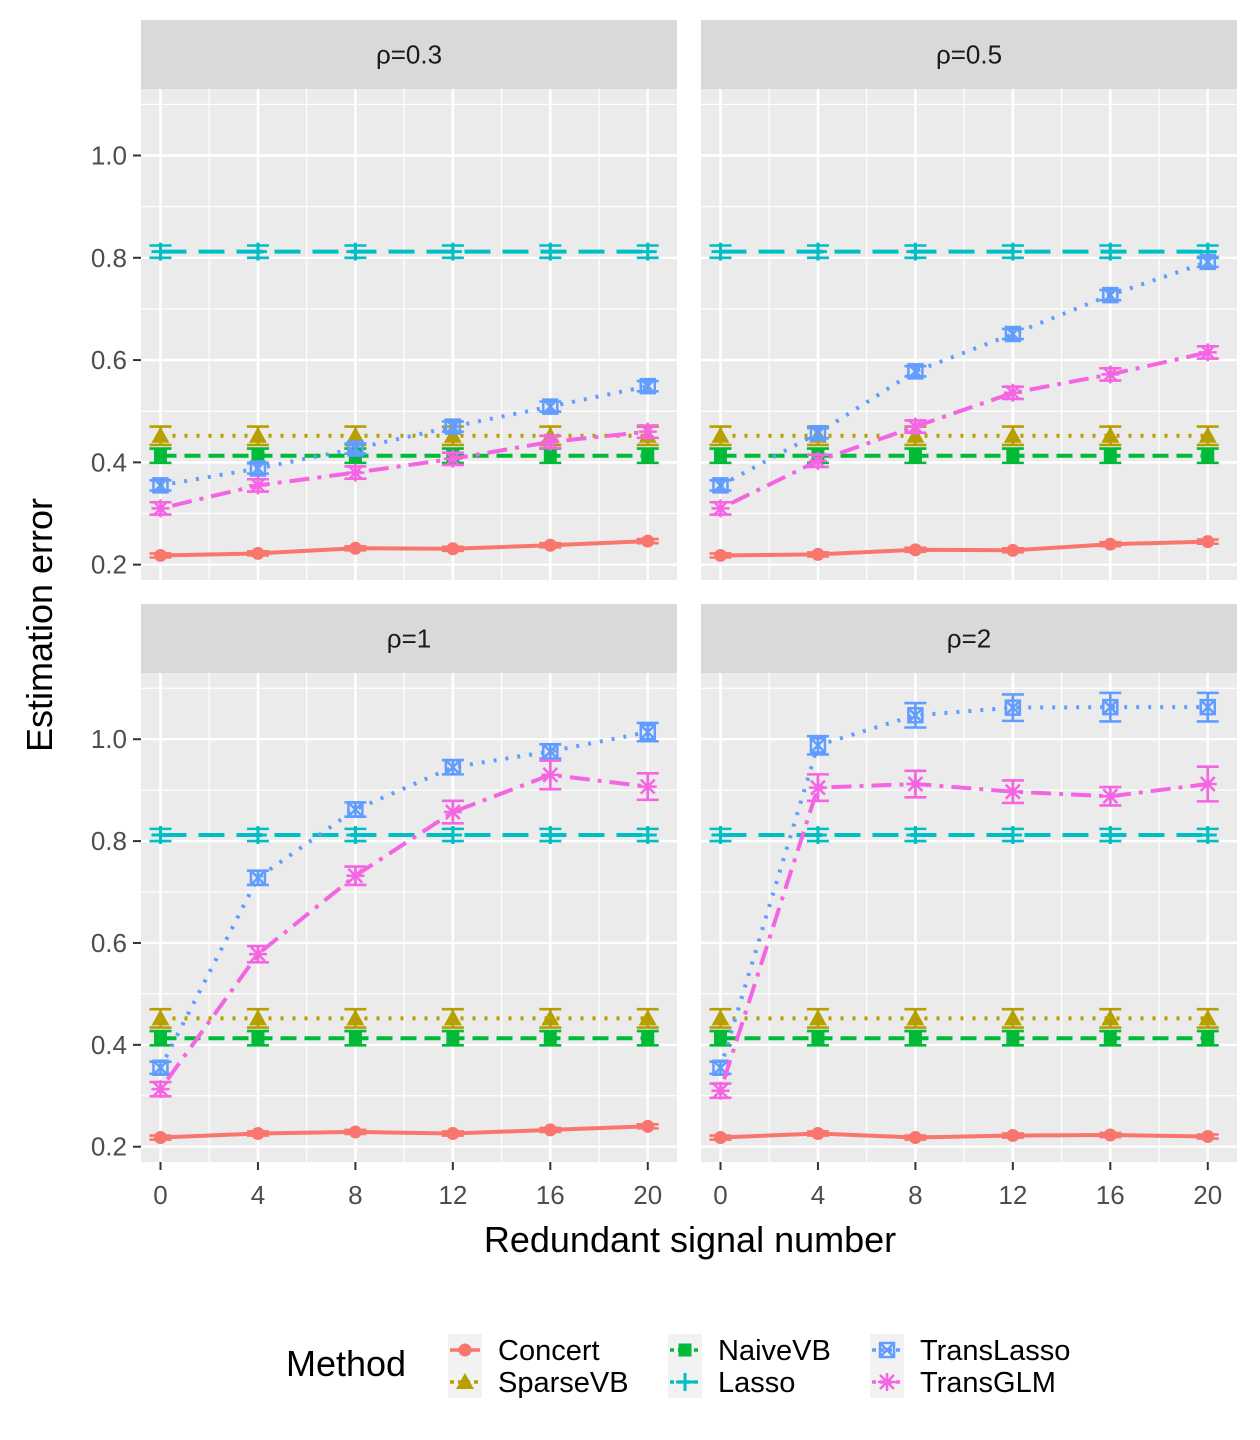 Image resolution: width=1260 pixels, height=1440 pixels. Describe the element at coordinates (109, 1147) in the screenshot. I see `y-tick-label: 0.2` at that location.